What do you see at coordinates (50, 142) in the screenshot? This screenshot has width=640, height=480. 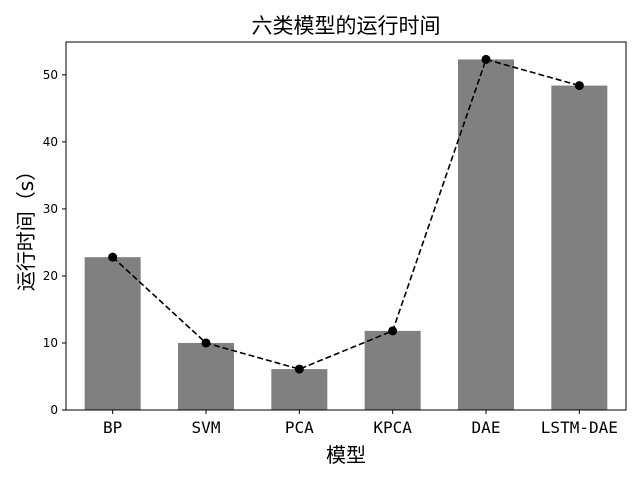 I see `y-tick-label: 40` at bounding box center [50, 142].